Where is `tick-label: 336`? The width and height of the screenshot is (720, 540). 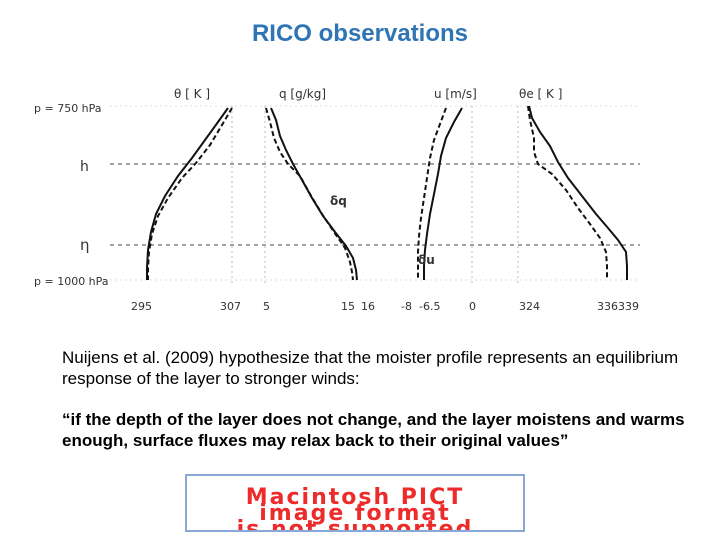 tick-label: 336 is located at coordinates (607, 306).